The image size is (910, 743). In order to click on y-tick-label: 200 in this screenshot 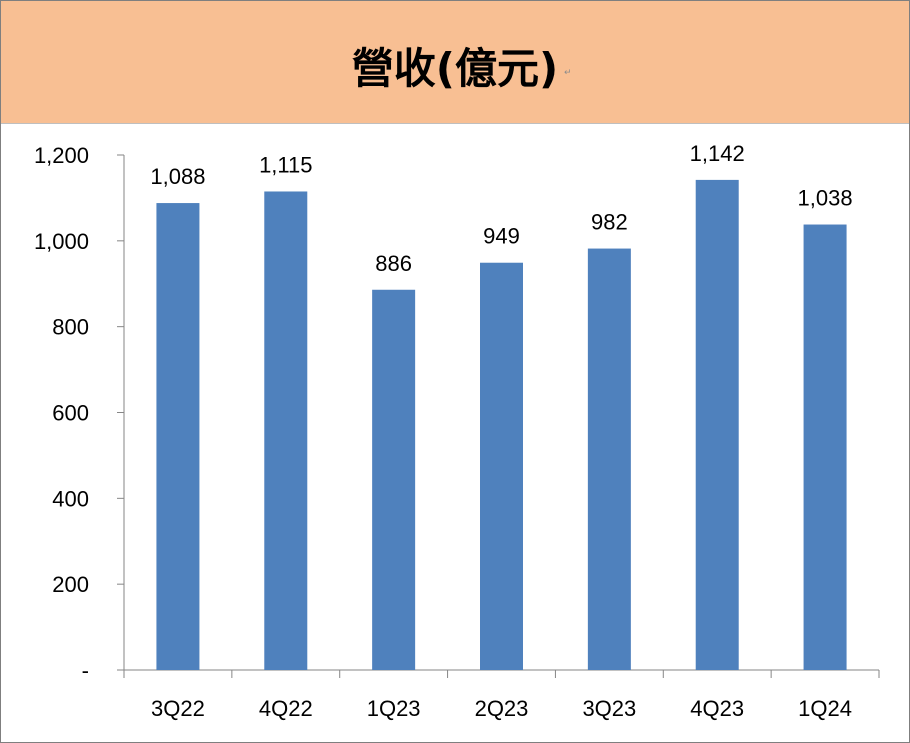, I will do `click(70, 584)`.